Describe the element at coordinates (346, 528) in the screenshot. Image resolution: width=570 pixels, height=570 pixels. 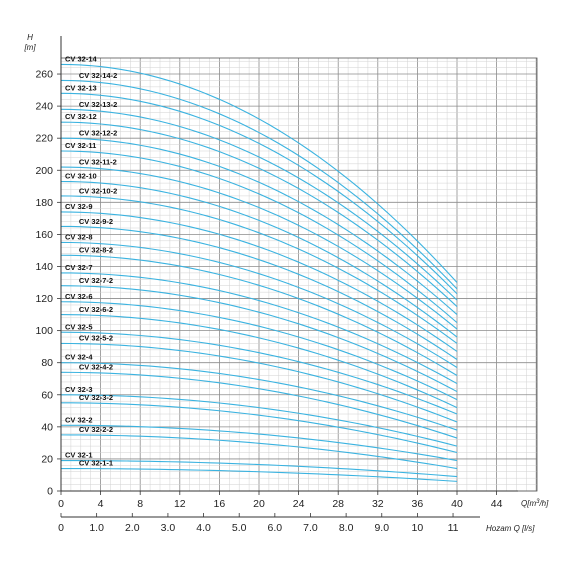
I see `x2-tick-label: 8.0` at that location.